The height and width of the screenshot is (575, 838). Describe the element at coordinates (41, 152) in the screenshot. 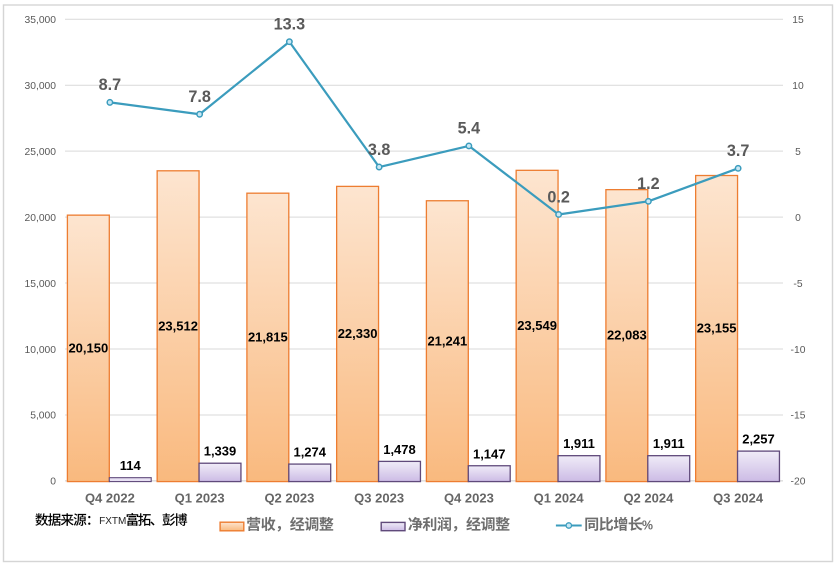

I see `svg-text: 25,000` at that location.